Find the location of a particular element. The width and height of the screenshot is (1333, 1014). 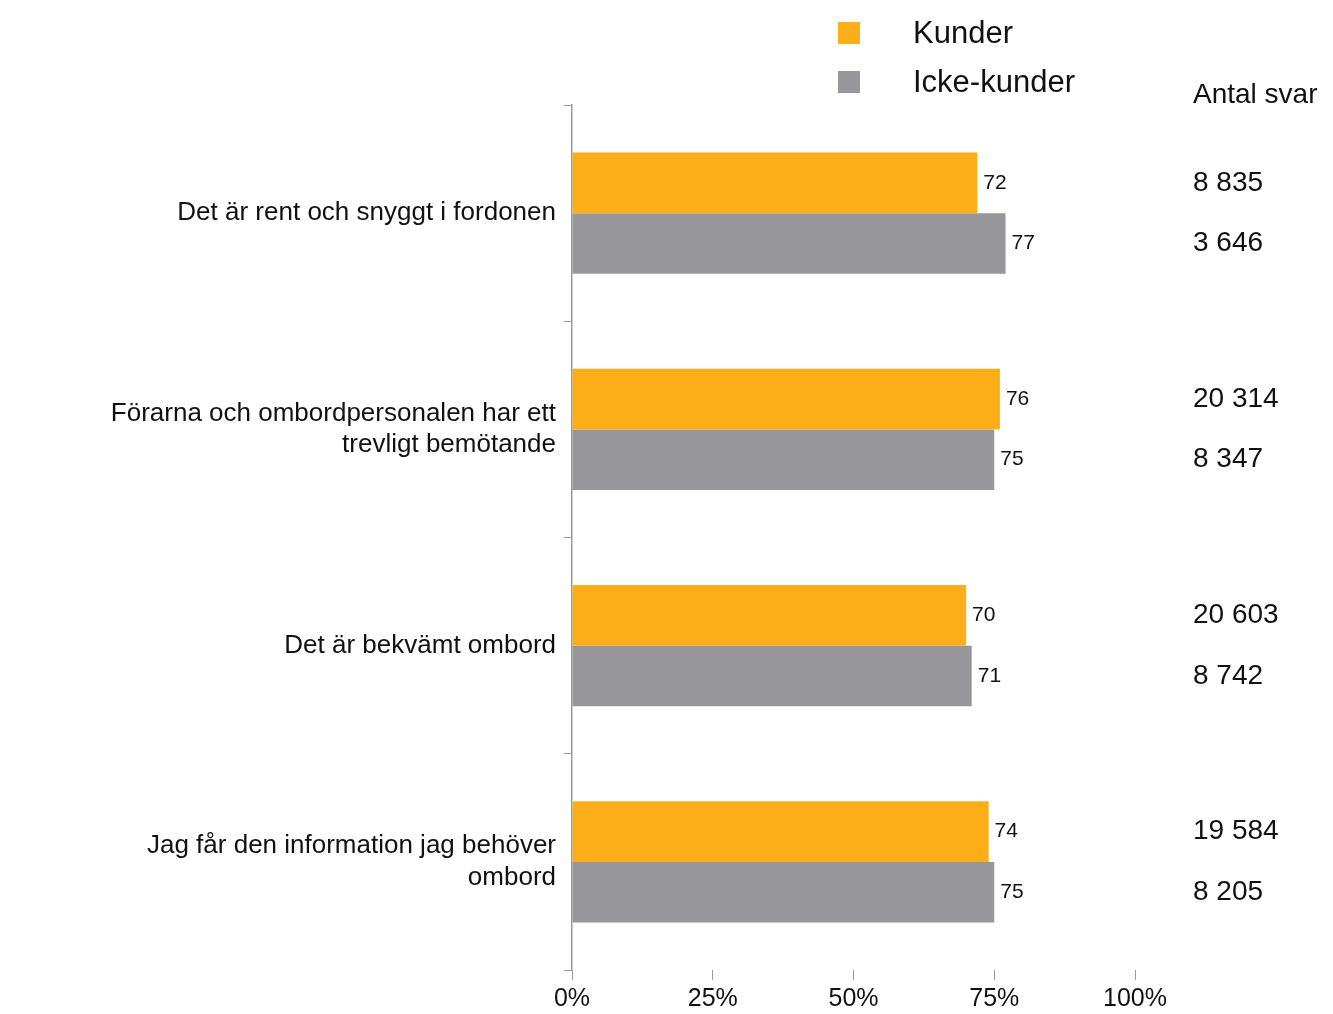

text: 20 314 is located at coordinates (1236, 397).